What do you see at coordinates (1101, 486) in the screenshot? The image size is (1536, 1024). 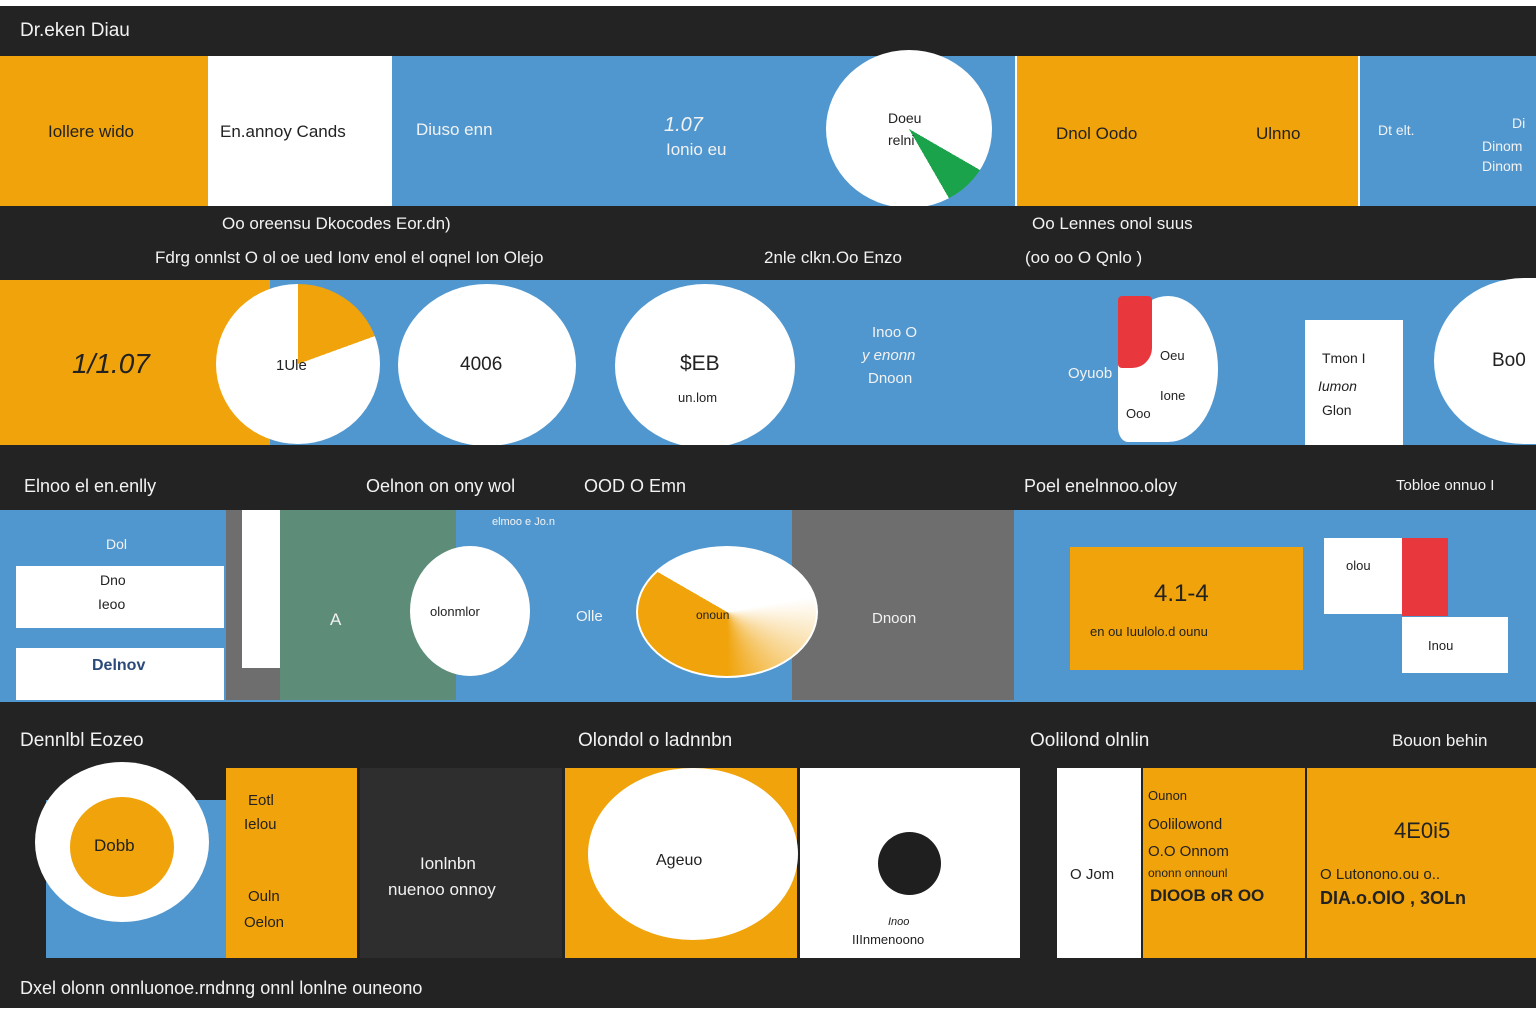 I see `section-label: Poel enelnnoo.oloy` at bounding box center [1101, 486].